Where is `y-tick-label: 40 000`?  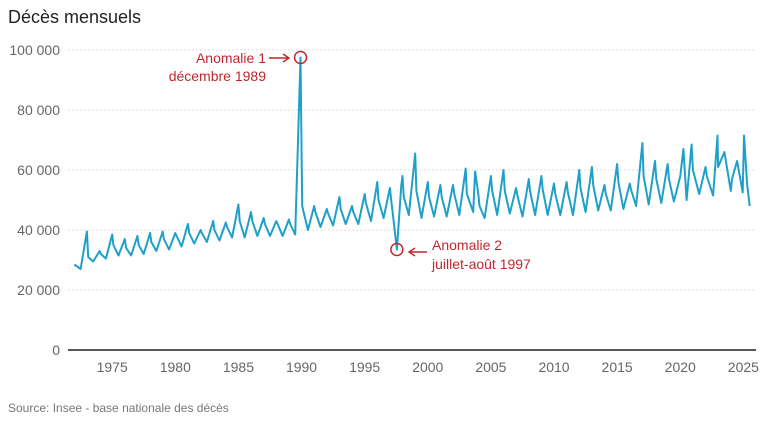 y-tick-label: 40 000 is located at coordinates (38, 230).